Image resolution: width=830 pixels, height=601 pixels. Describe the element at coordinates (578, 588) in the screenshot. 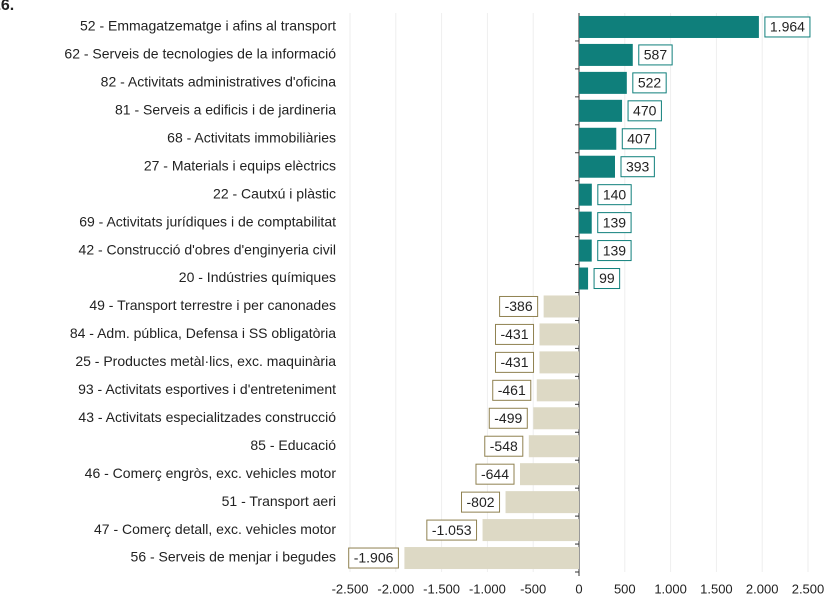

I see `x-tick-label: 0` at that location.